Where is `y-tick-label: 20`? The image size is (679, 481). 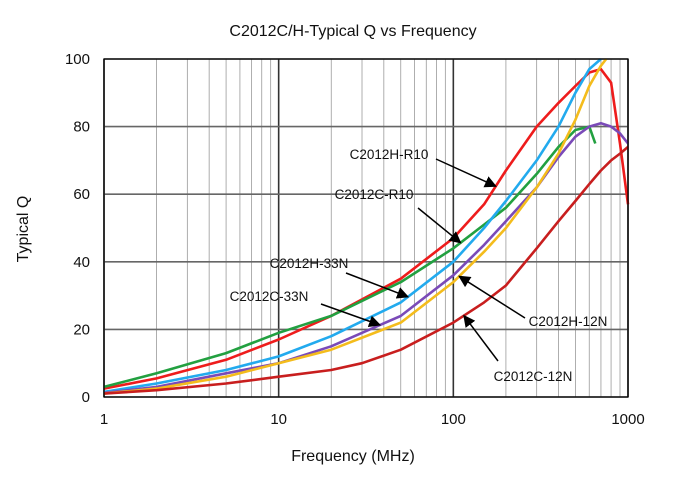 y-tick-label: 20 is located at coordinates (81, 329).